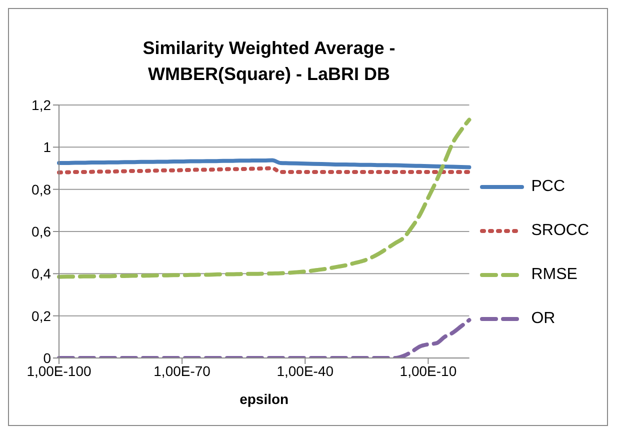  What do you see at coordinates (428, 370) in the screenshot?
I see `x-tick-label: 1,00E-10` at bounding box center [428, 370].